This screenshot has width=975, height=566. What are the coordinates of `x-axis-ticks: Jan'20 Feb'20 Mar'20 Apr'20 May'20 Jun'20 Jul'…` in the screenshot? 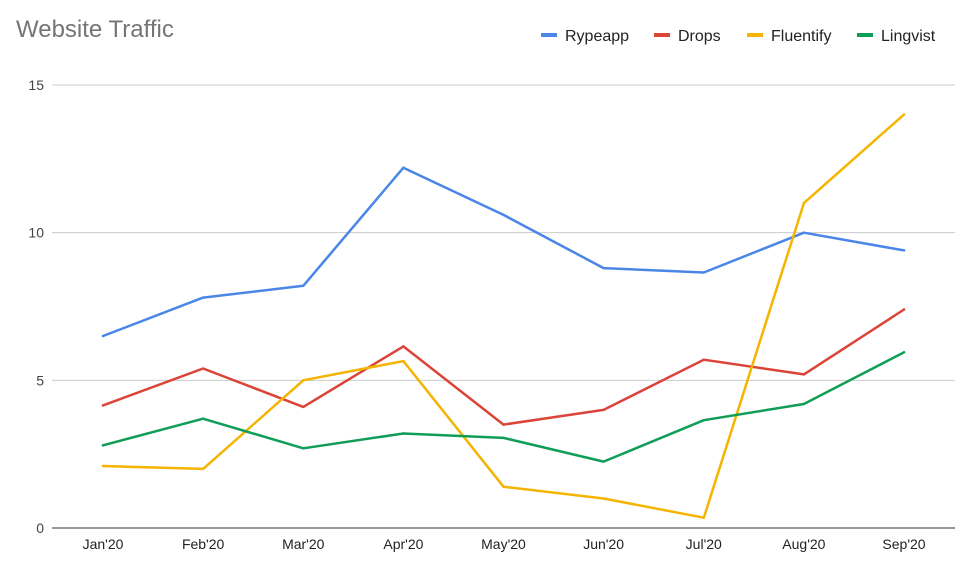 It's located at (504, 544).